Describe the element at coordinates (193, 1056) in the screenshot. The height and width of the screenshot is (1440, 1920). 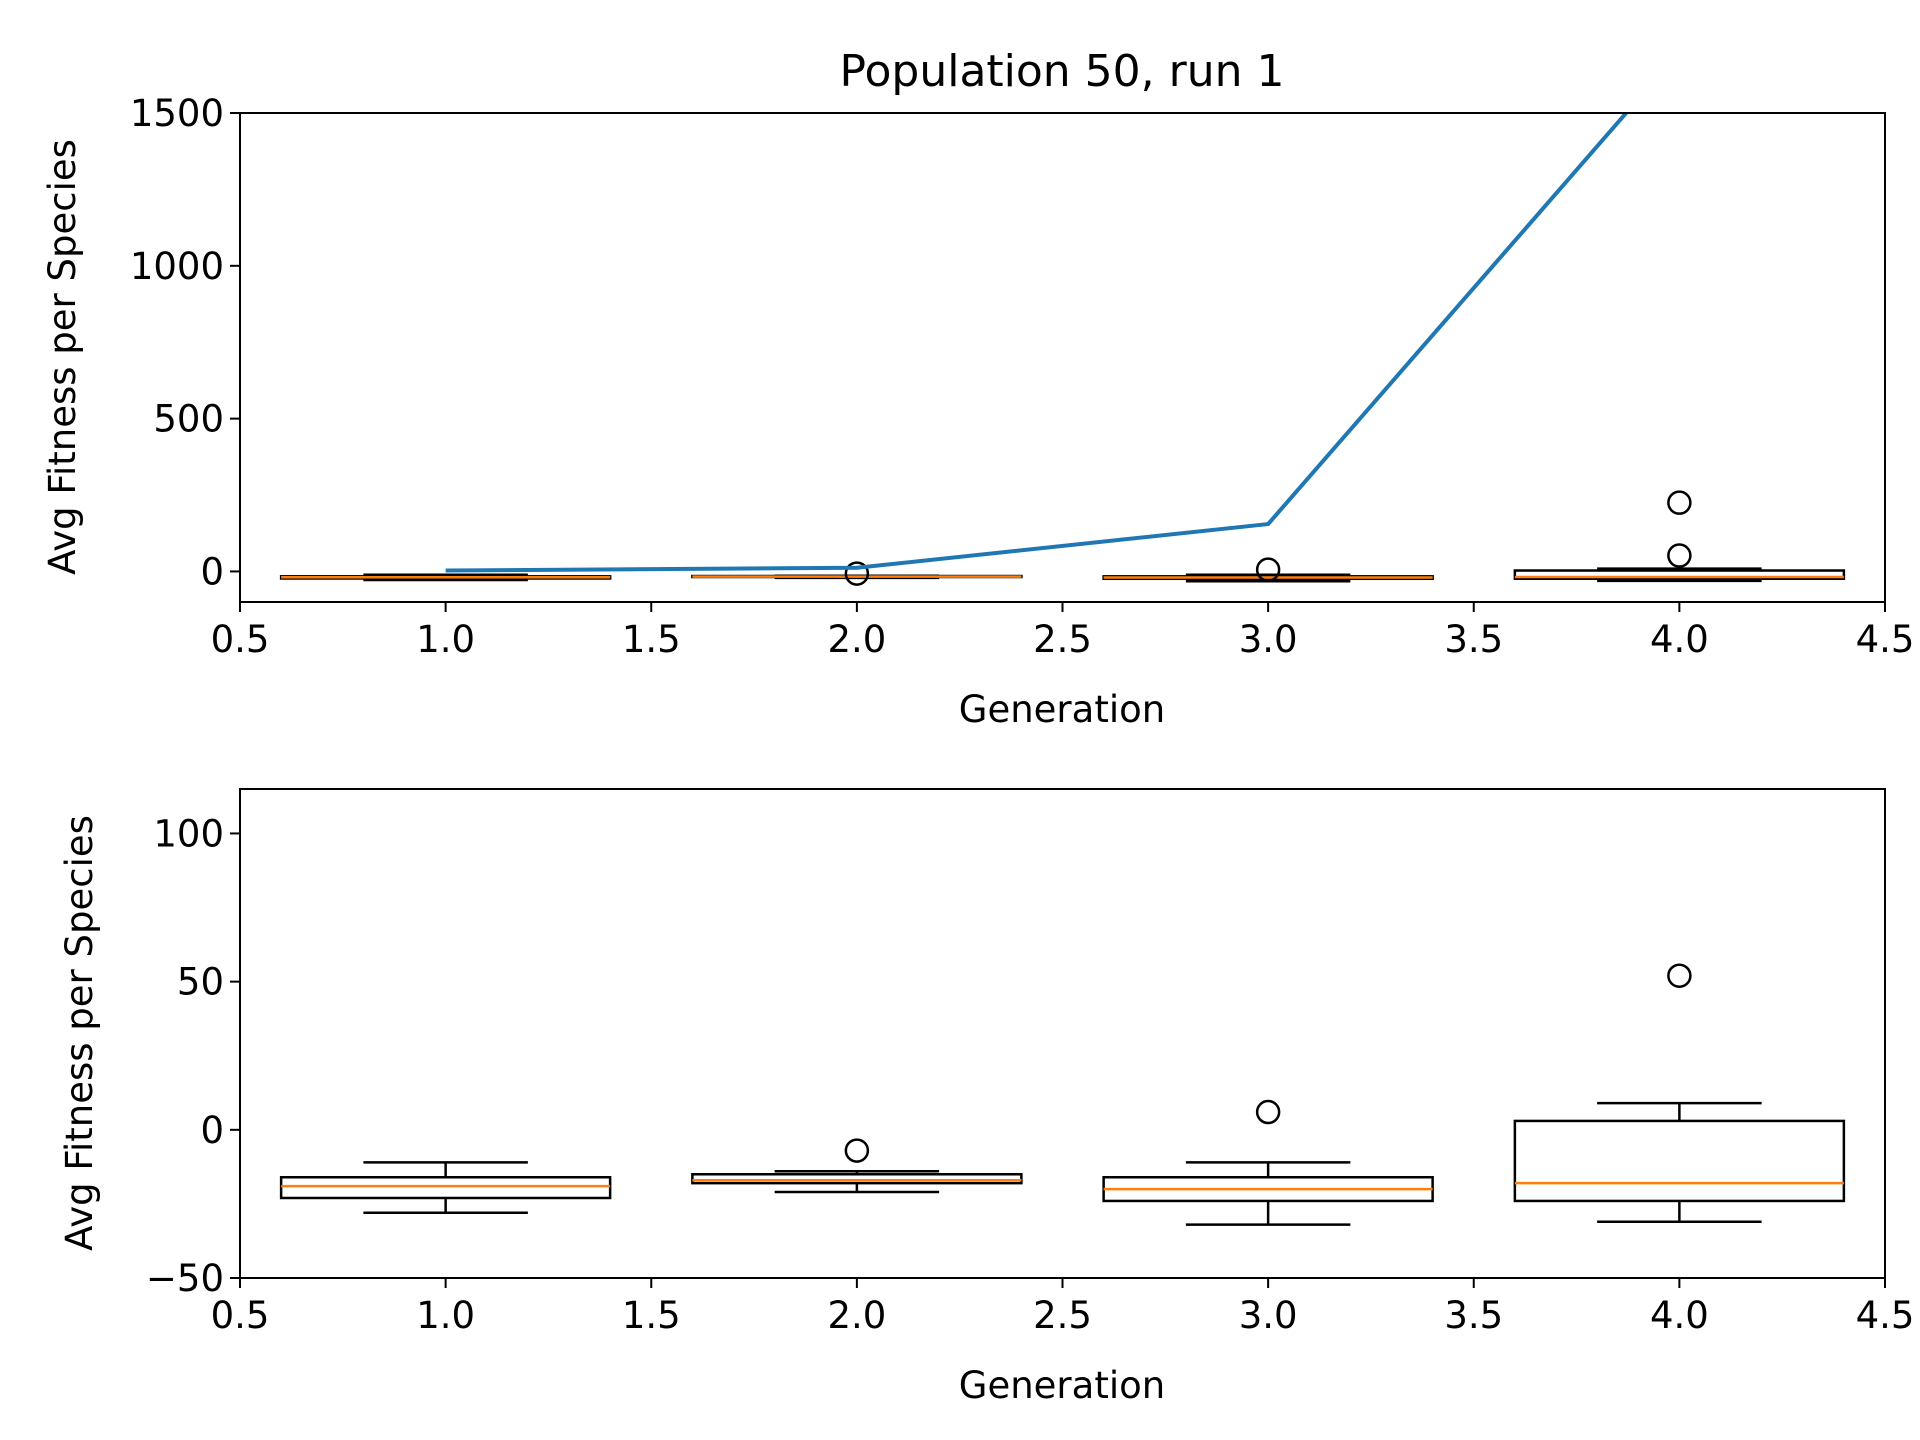
I see `y-axis-ticks-bottom: −50 0 50 100` at that location.